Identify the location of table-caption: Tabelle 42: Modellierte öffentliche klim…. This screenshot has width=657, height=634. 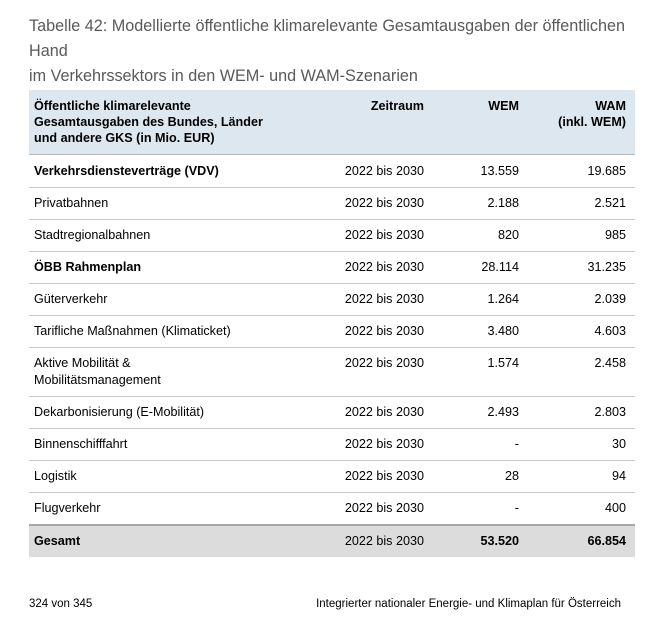
(331, 51).